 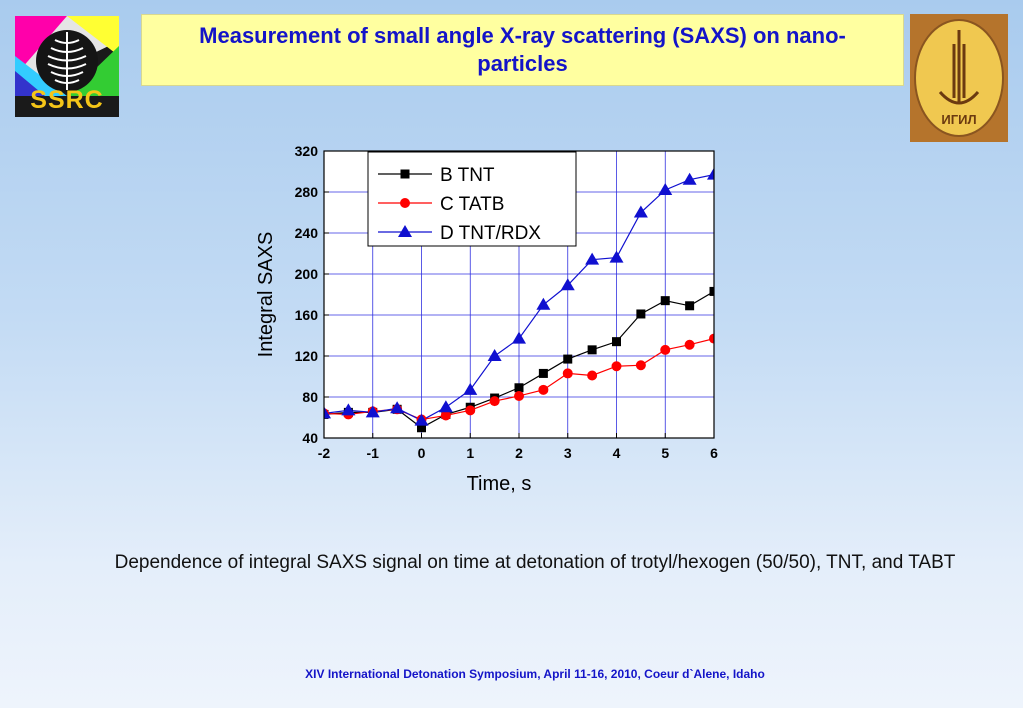 I want to click on ssrc-logo-graphic, so click(x=67, y=56).